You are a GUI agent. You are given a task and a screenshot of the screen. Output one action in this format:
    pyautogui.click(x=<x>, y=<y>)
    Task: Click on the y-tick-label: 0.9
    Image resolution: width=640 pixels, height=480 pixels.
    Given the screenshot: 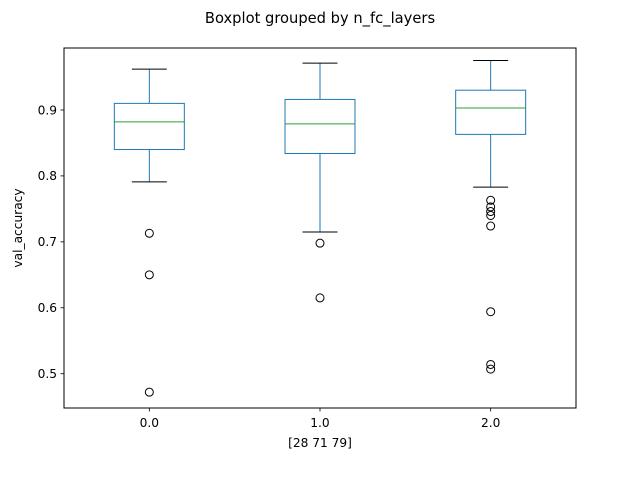 What is the action you would take?
    pyautogui.click(x=47, y=110)
    